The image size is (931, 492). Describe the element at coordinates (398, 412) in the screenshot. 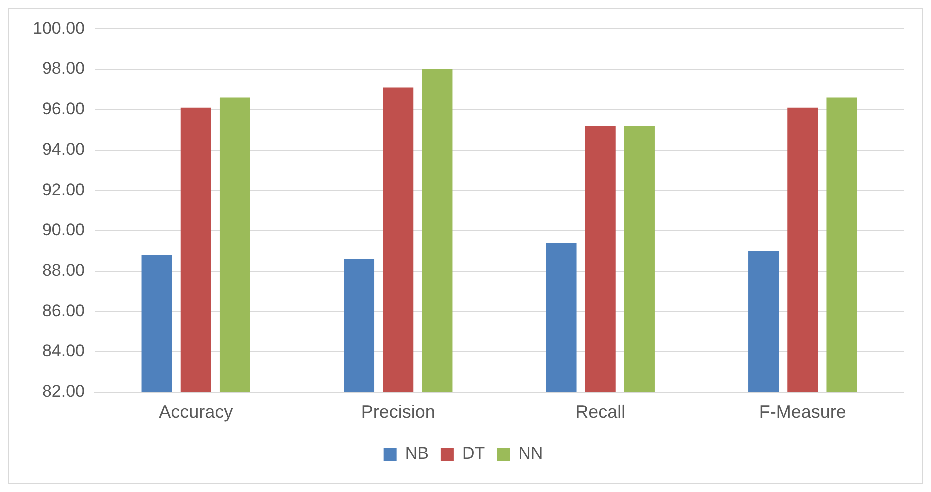

I see `x-tick-label: Precision` at that location.